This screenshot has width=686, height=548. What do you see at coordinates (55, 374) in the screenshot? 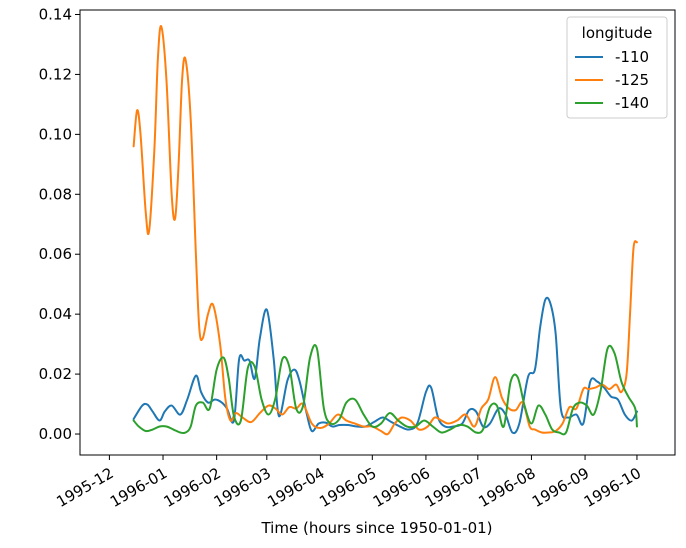
I see `y-tick-label: 0.02` at bounding box center [55, 374].